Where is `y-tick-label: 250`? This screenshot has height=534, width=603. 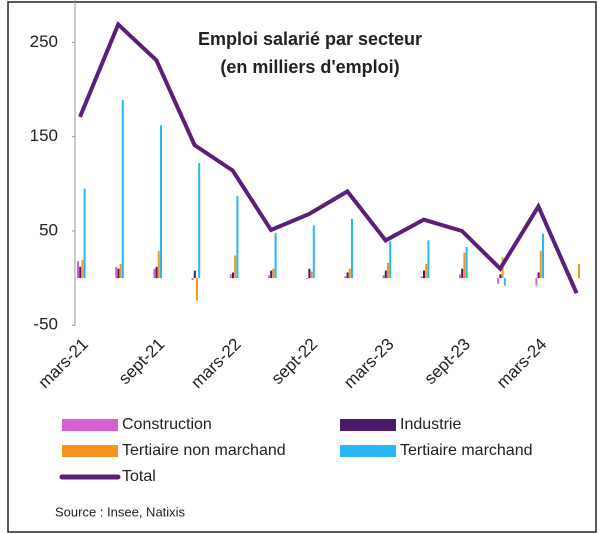
y-tick-label: 250 is located at coordinates (44, 41).